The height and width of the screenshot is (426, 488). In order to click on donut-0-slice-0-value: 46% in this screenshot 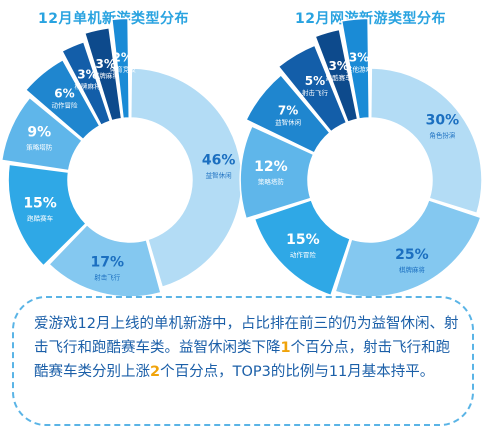, I will do `click(219, 161)`.